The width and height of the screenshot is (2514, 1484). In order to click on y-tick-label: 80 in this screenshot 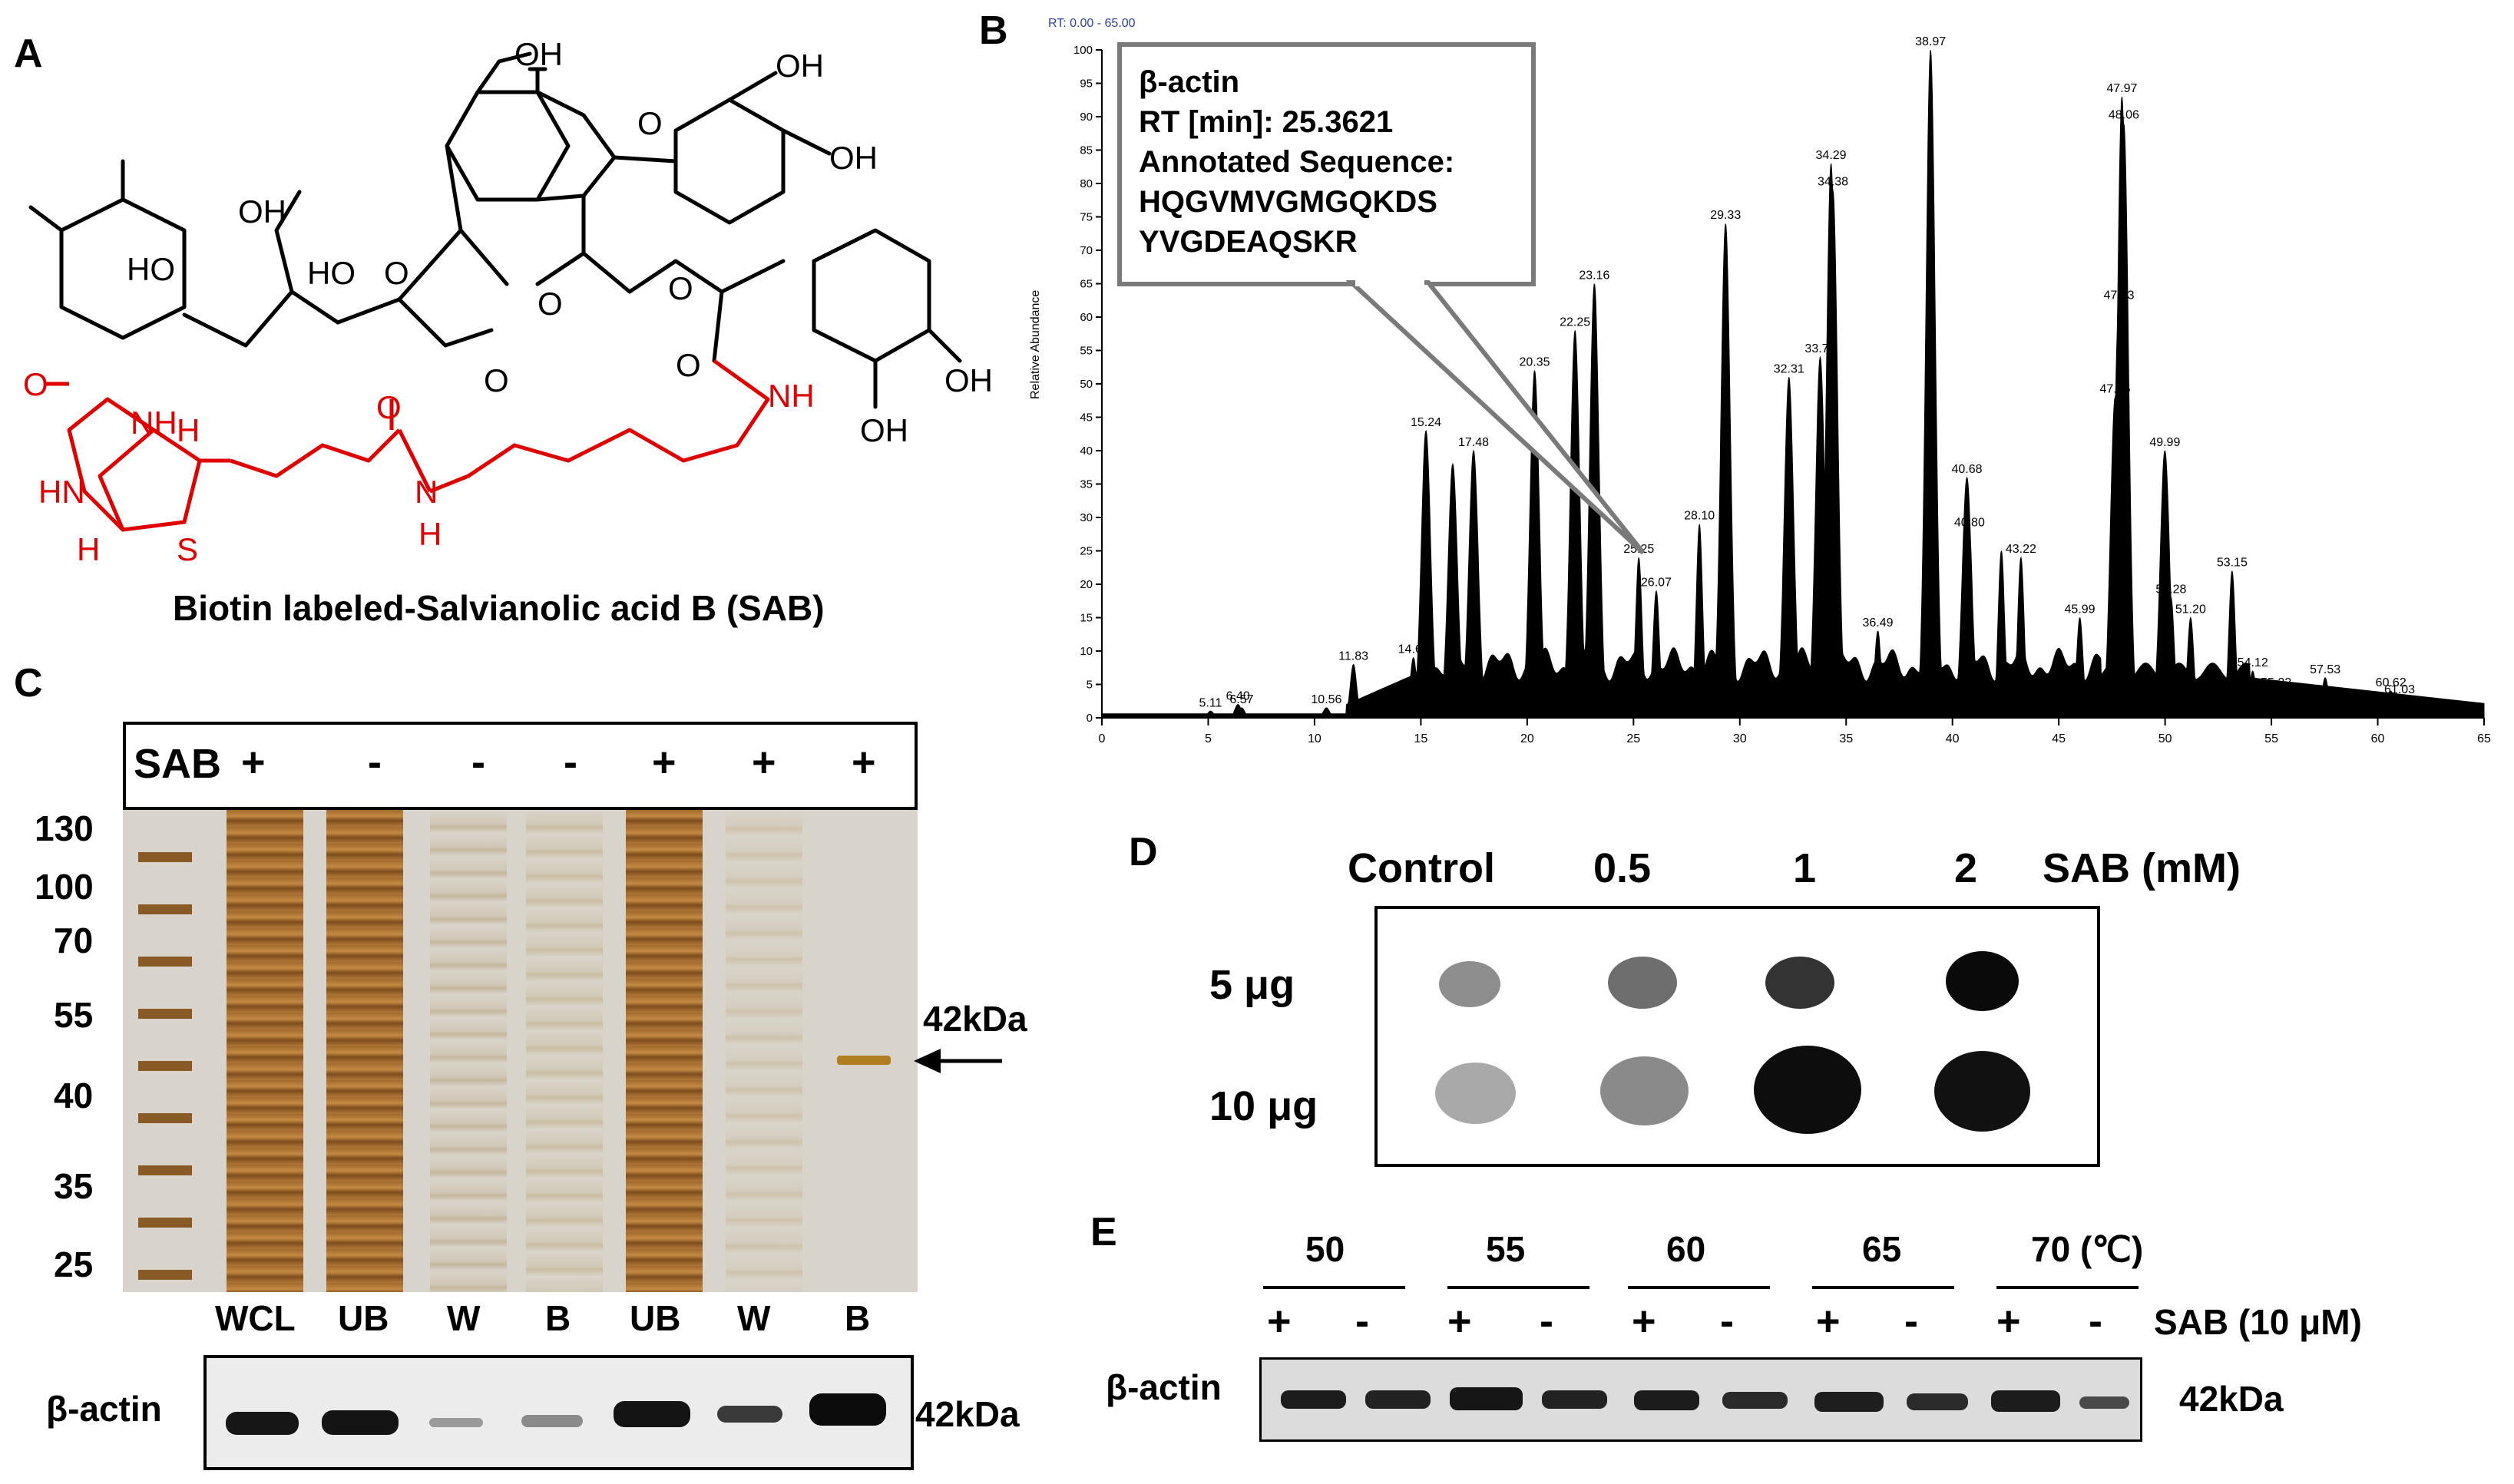, I will do `click(1086, 183)`.